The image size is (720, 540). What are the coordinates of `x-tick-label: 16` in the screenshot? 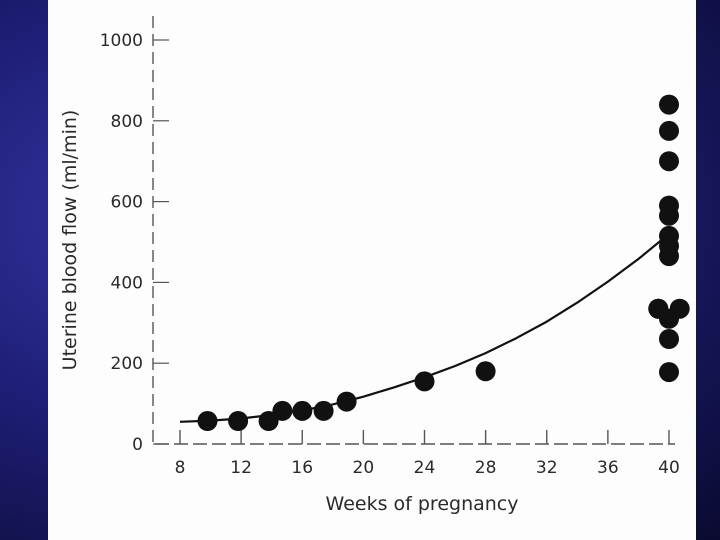 It's located at (302, 468).